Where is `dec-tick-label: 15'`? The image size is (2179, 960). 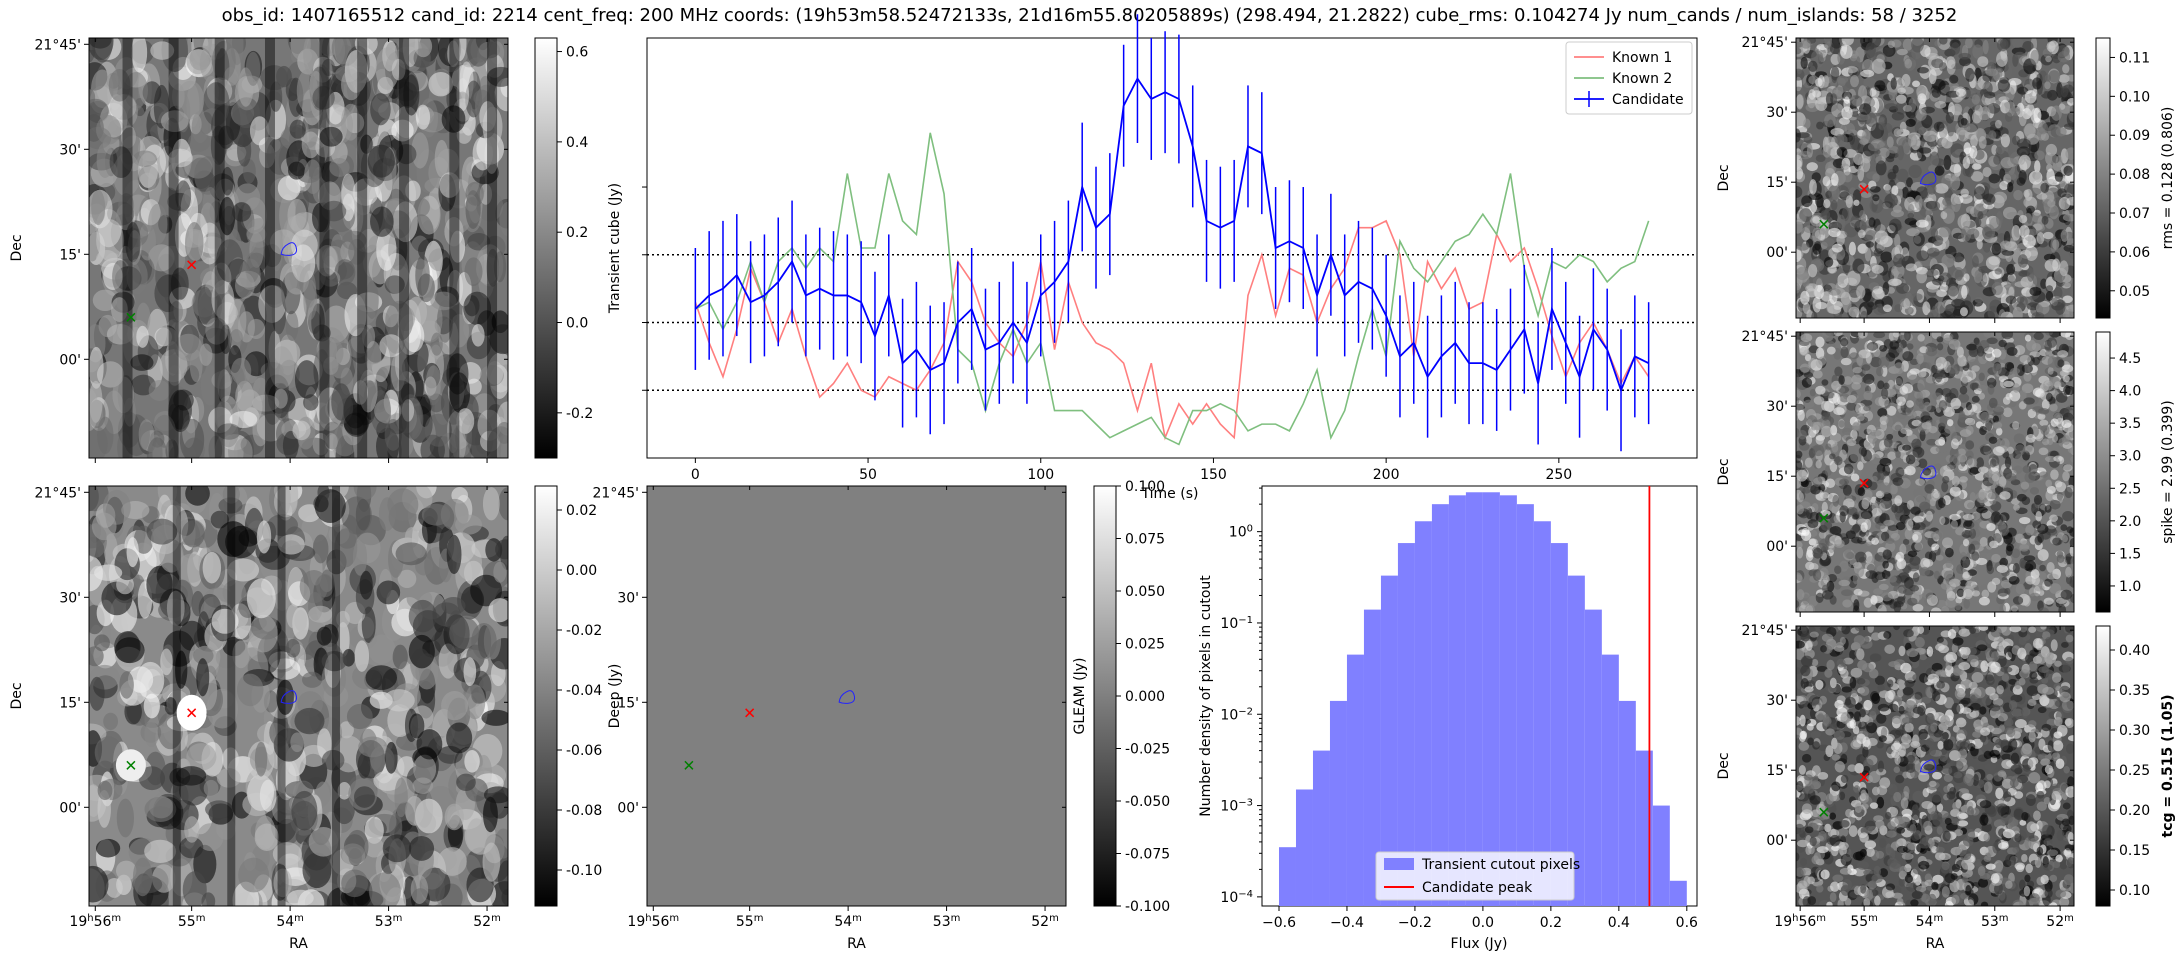 dec-tick-label: 15' is located at coordinates (70, 703).